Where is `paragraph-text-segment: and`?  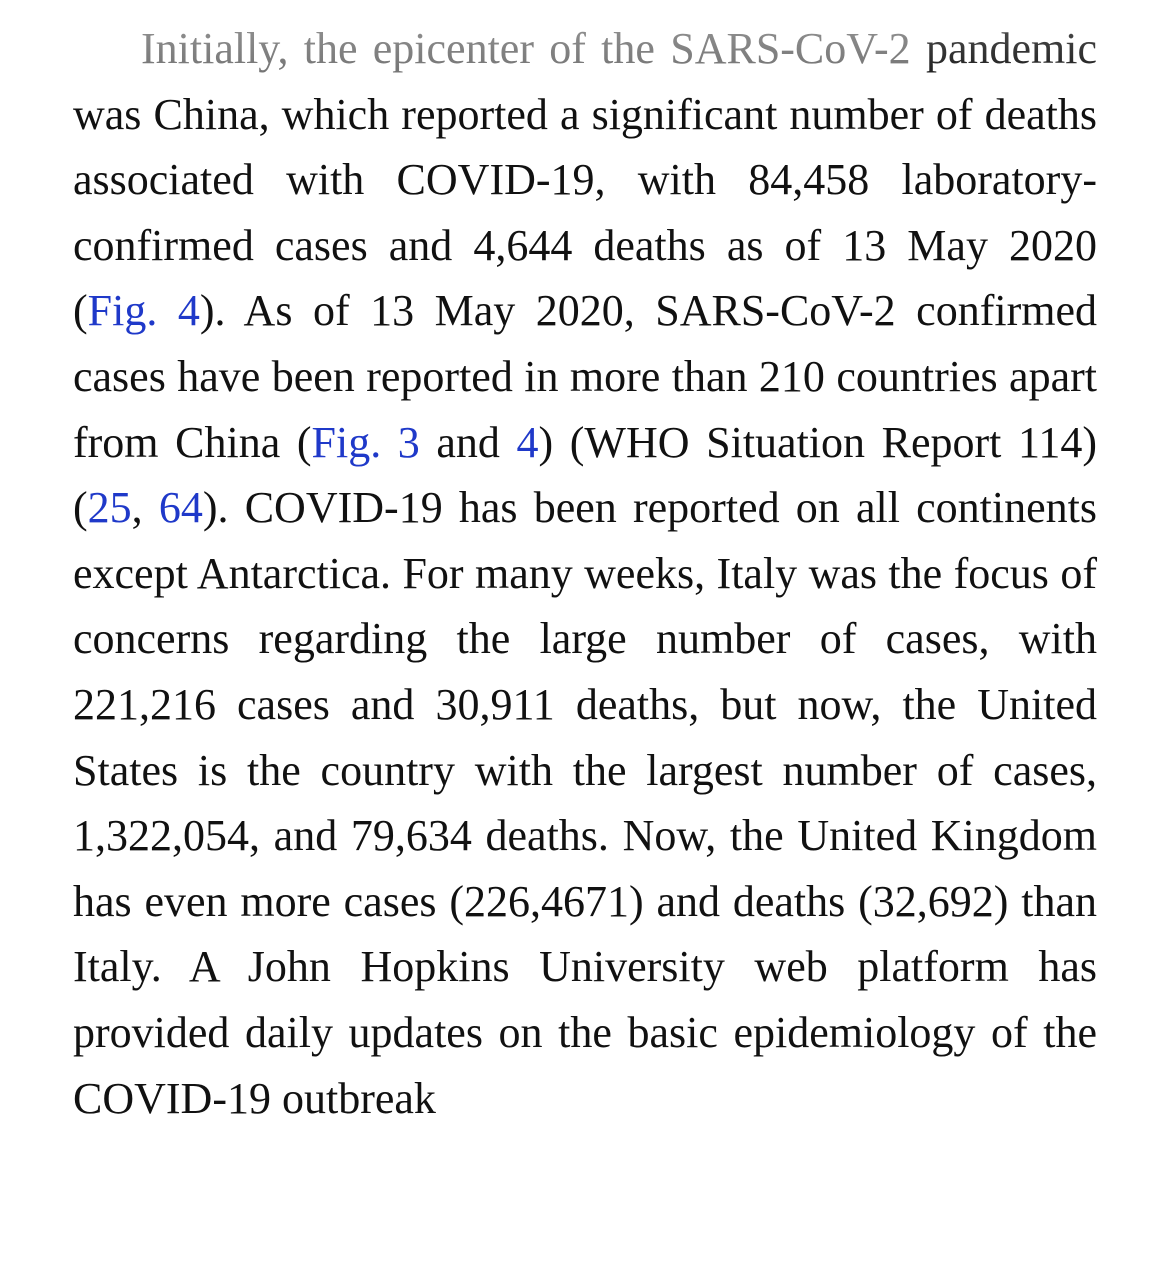 paragraph-text-segment: and is located at coordinates (468, 442).